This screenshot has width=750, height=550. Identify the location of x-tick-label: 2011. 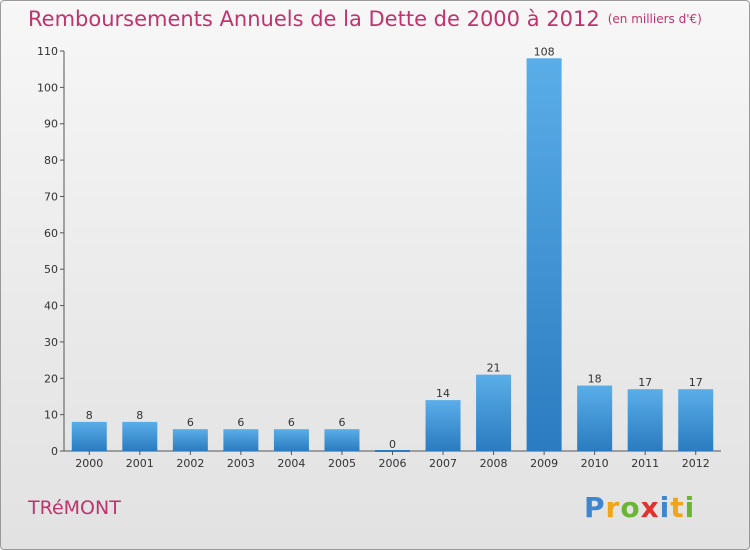
(645, 463).